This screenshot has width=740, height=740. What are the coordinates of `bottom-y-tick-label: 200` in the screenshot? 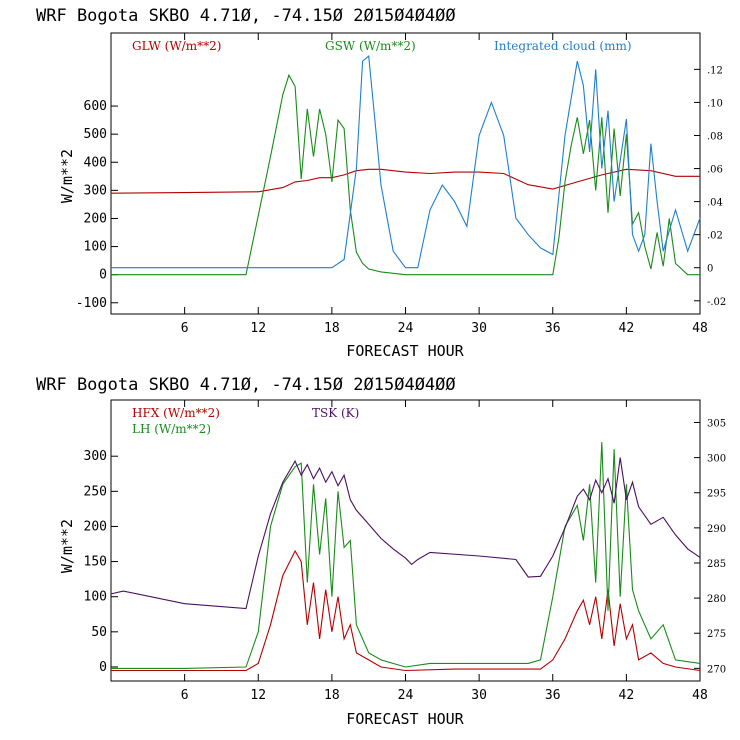 It's located at (95, 526).